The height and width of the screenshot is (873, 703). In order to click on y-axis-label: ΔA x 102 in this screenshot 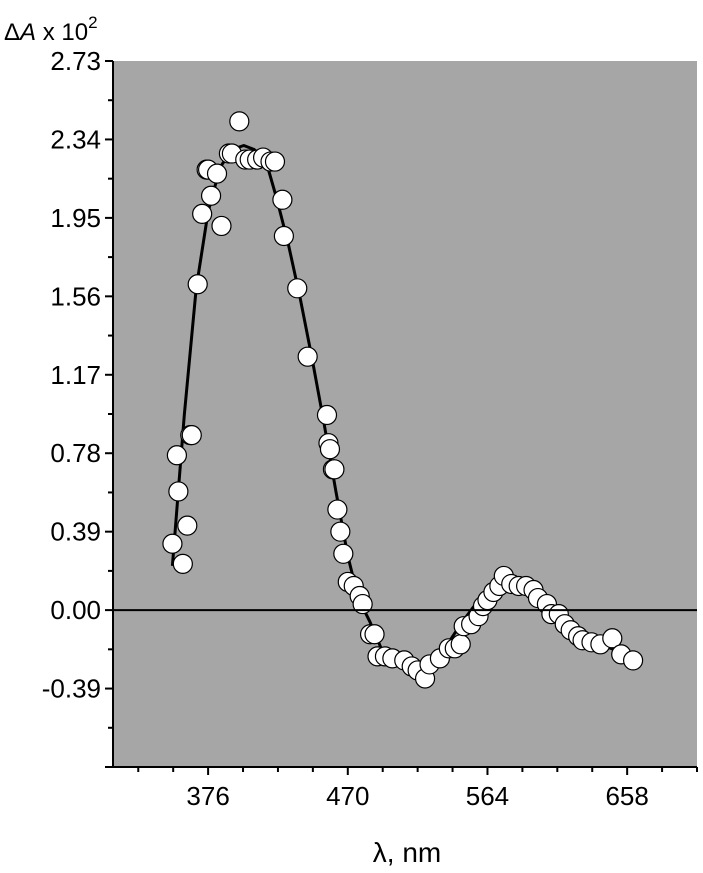, I will do `click(51, 29)`.